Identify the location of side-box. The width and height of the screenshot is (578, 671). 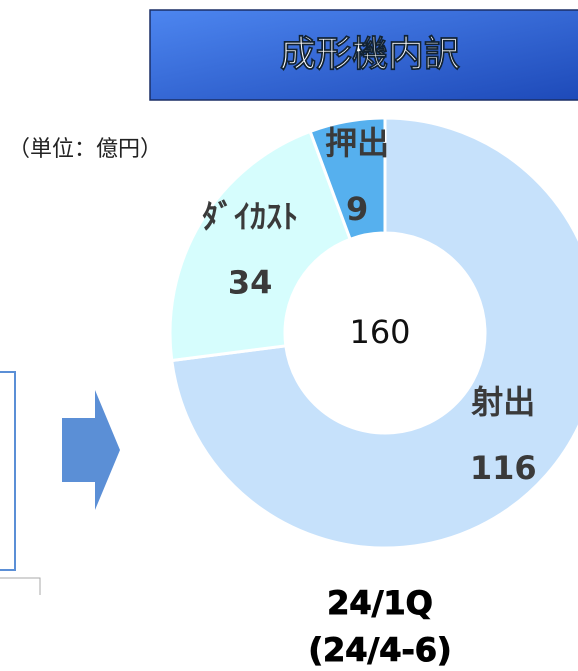
(8, 471).